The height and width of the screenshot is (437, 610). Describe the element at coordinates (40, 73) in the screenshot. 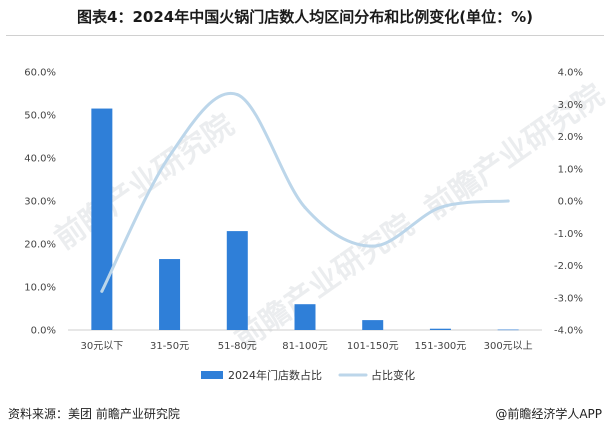

I see `y-left-tick-label: 60.0%` at that location.